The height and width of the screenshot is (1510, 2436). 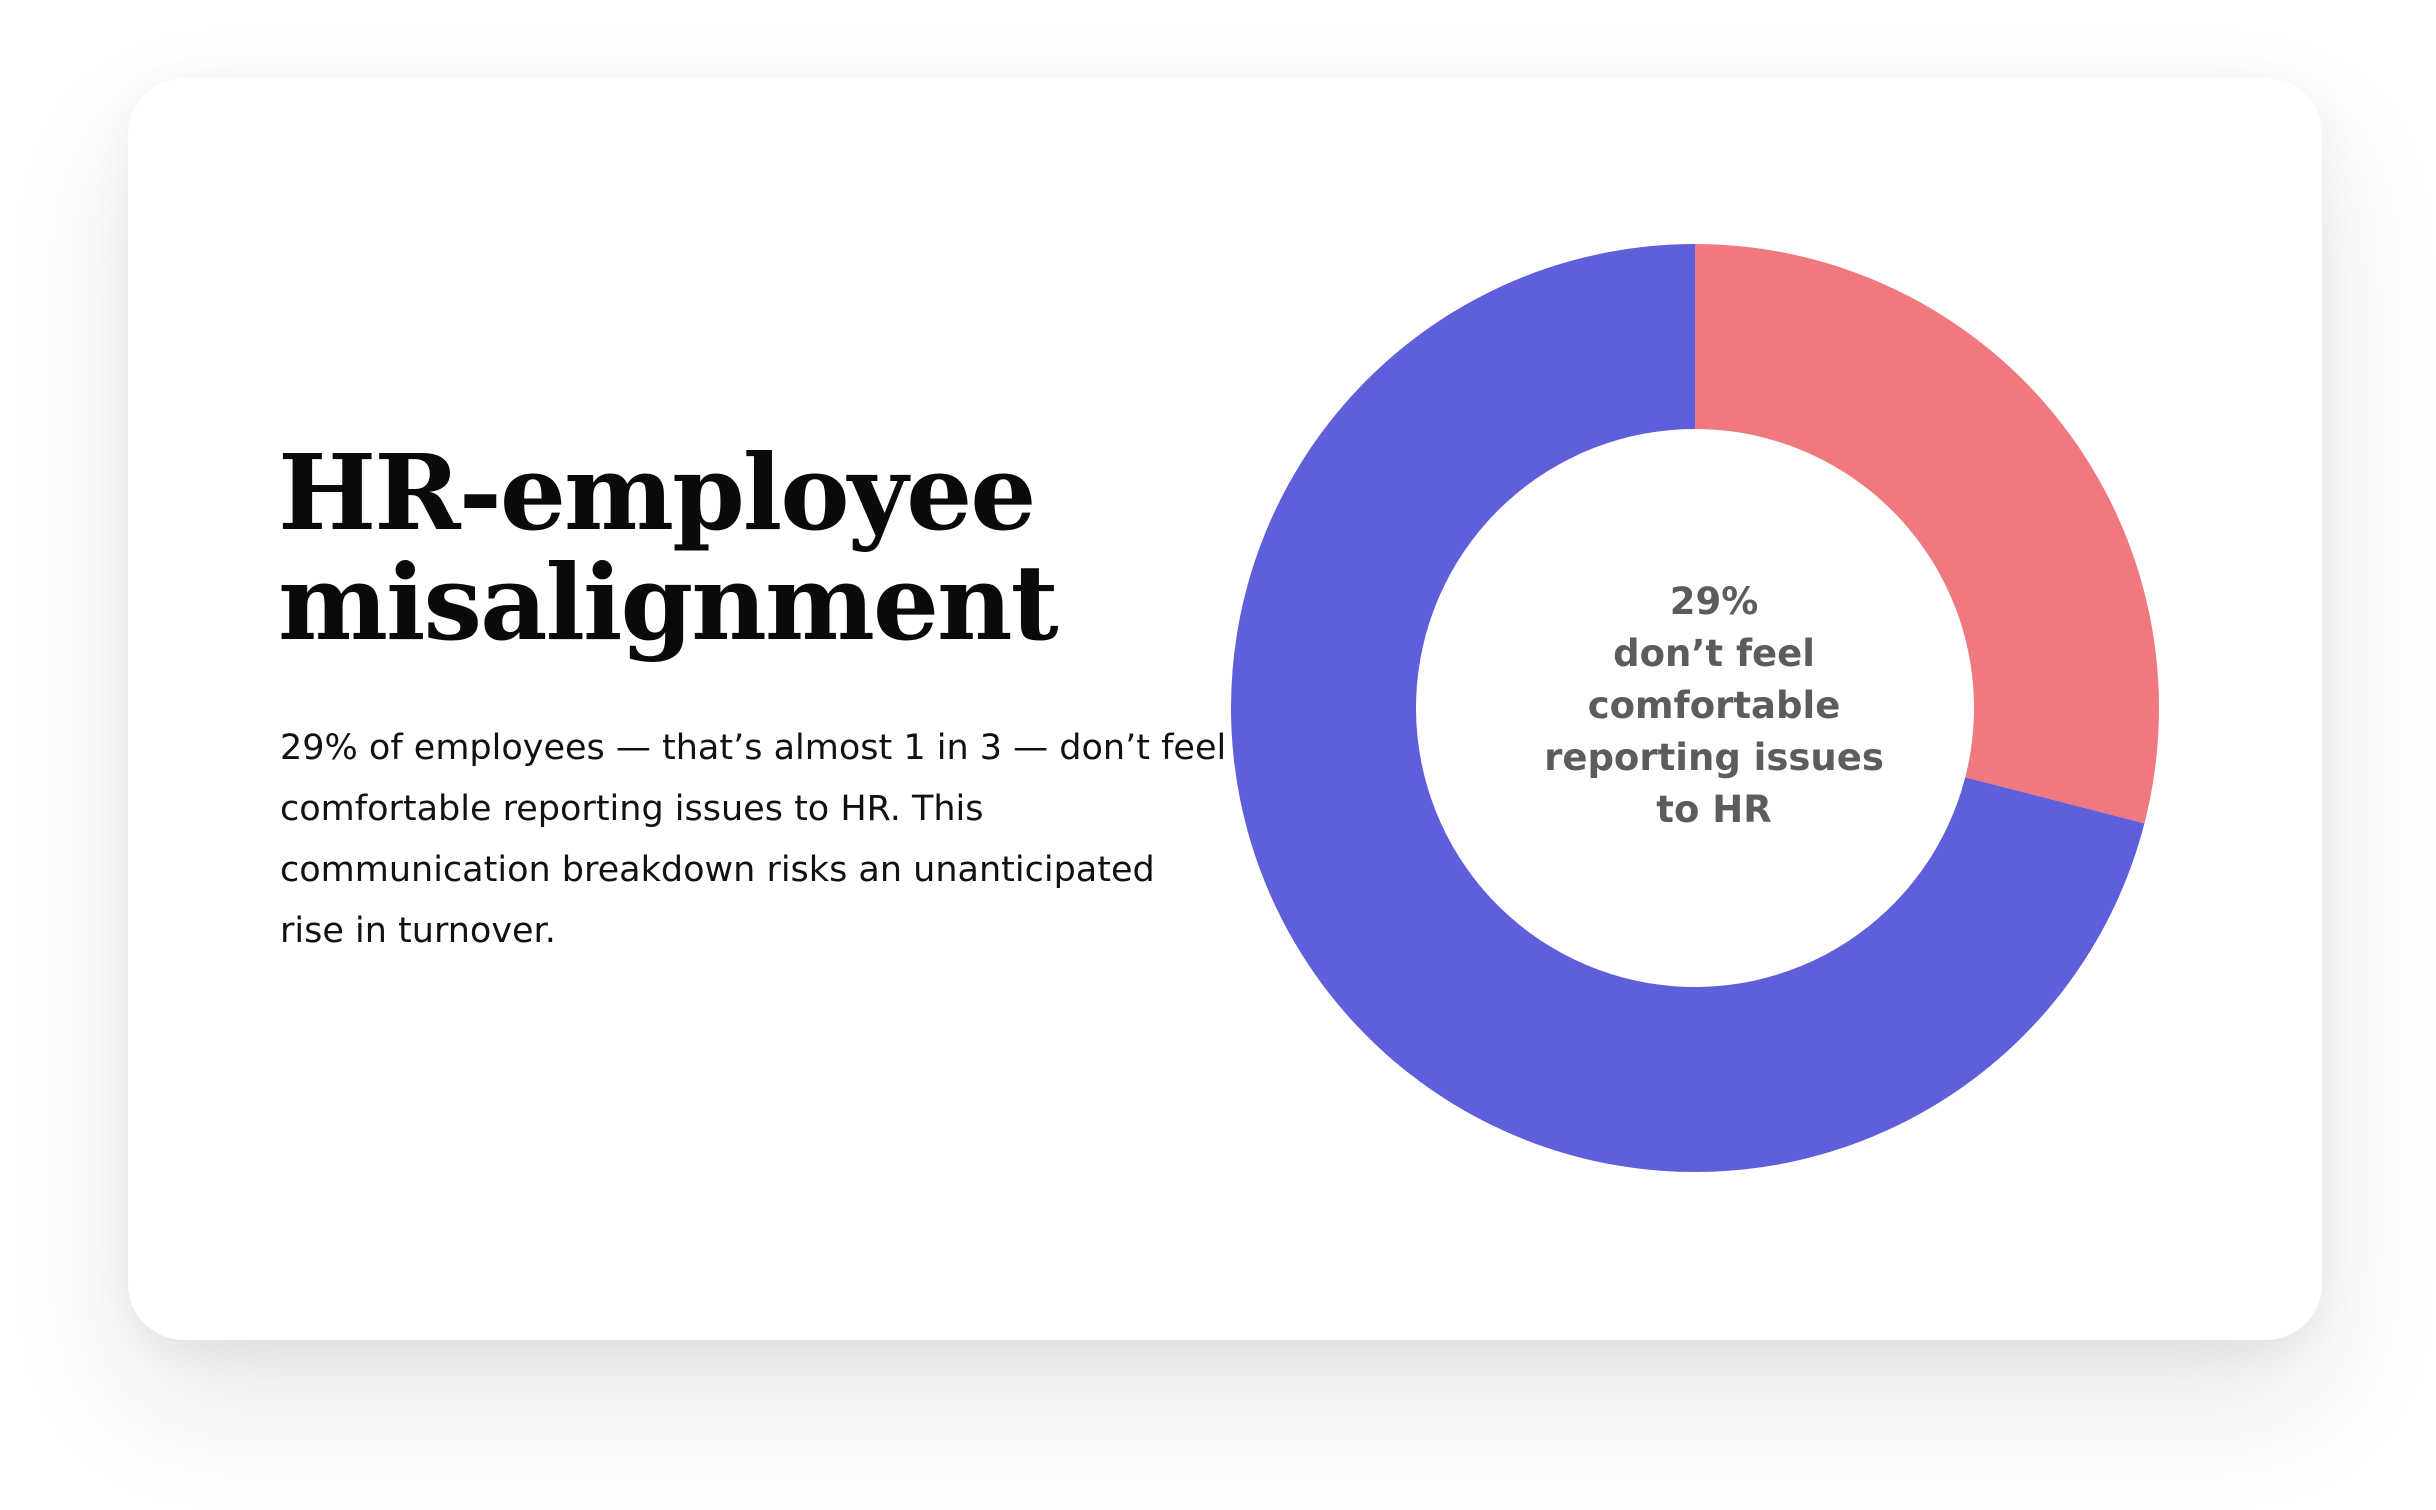 I want to click on center-label-percent: 29%, so click(x=1714, y=601).